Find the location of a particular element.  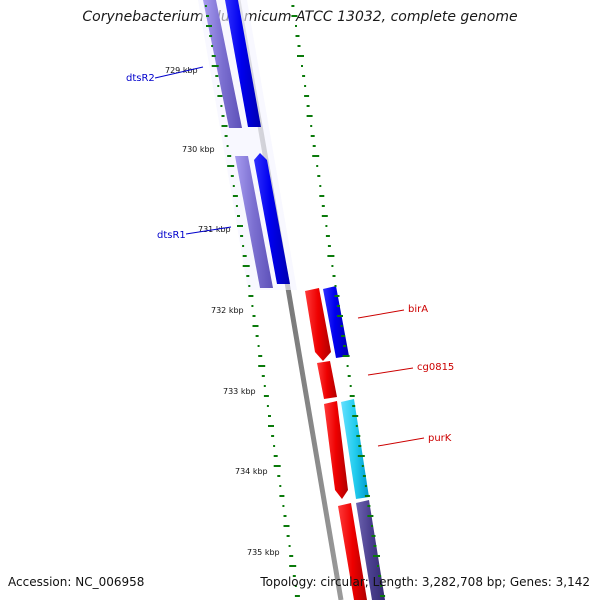

tick-label-735: 735 kbp is located at coordinates (263, 552).